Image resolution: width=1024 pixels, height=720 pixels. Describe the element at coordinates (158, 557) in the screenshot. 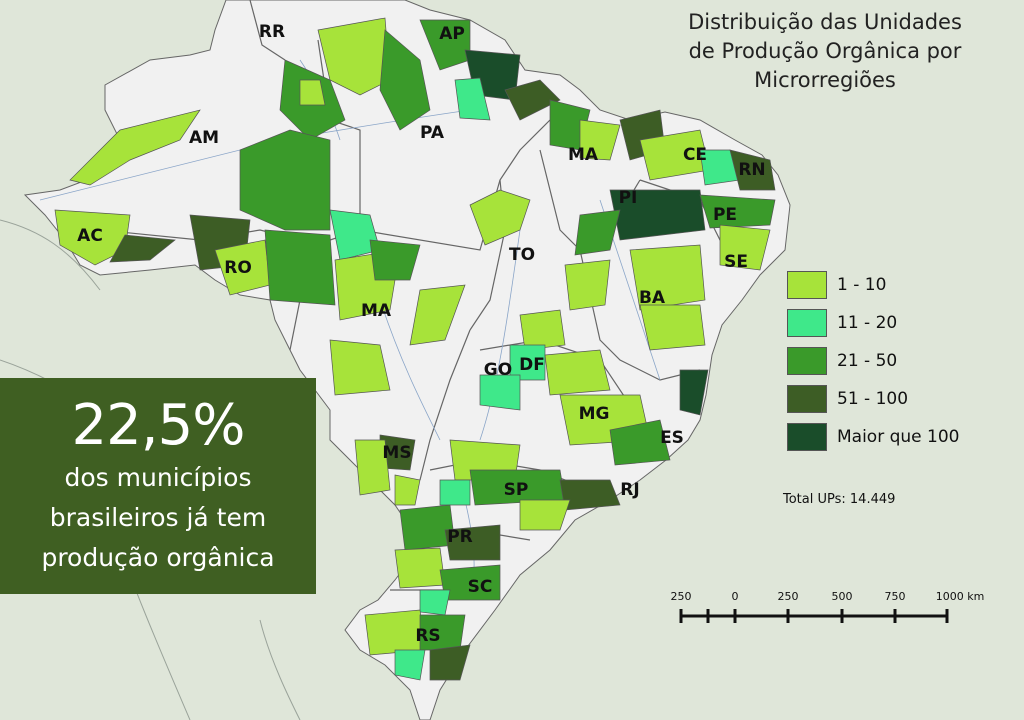

I see `stat-text-line: produção orgânica` at that location.